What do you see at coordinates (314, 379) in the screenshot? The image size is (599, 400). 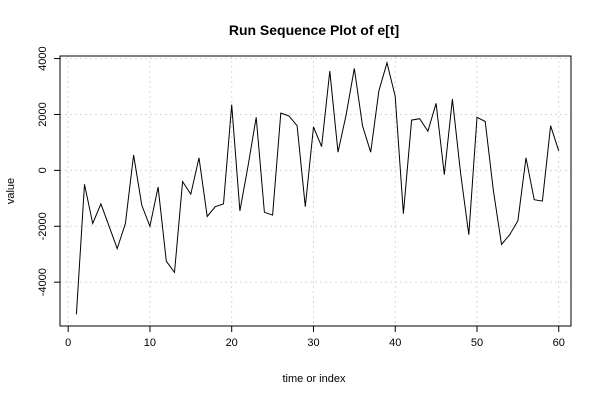 I see `x-axis-label: time or index` at bounding box center [314, 379].